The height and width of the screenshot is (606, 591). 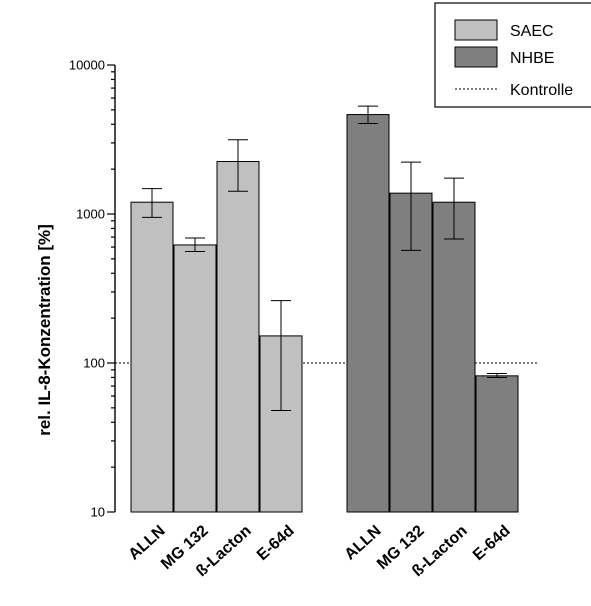 What do you see at coordinates (98, 512) in the screenshot?
I see `y-tick-label: 10` at bounding box center [98, 512].